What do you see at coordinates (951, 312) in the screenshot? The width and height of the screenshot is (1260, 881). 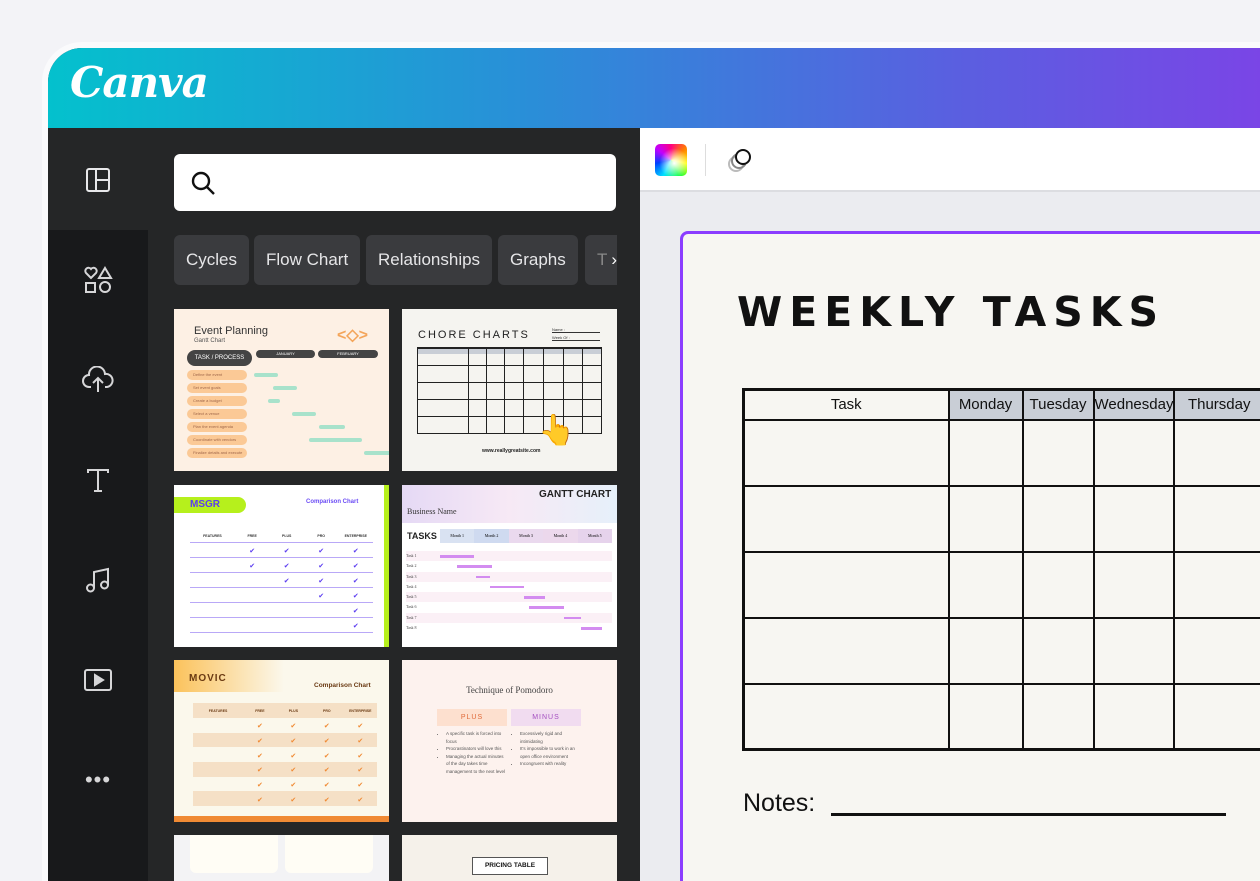 I see `page-title: WEEKLY TASKS` at bounding box center [951, 312].